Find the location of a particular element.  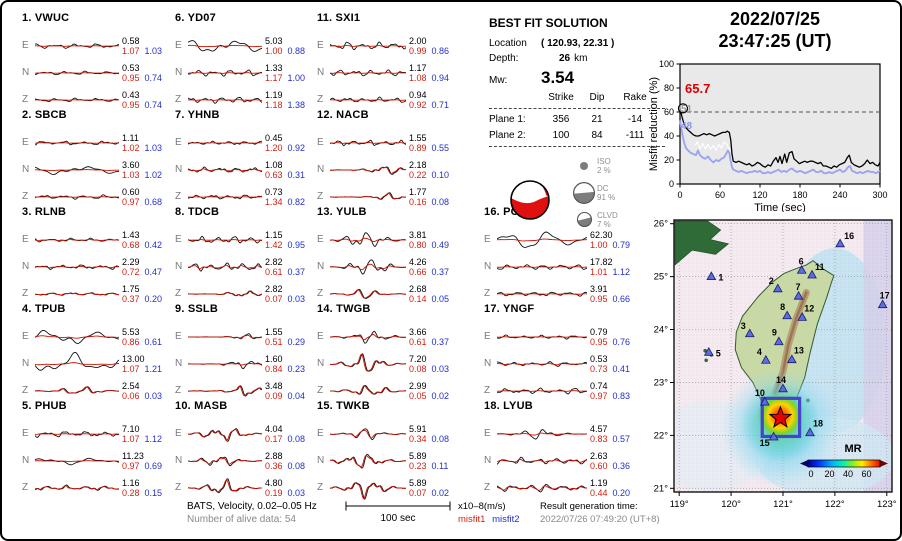

lon-tick-label: 119° is located at coordinates (679, 504).